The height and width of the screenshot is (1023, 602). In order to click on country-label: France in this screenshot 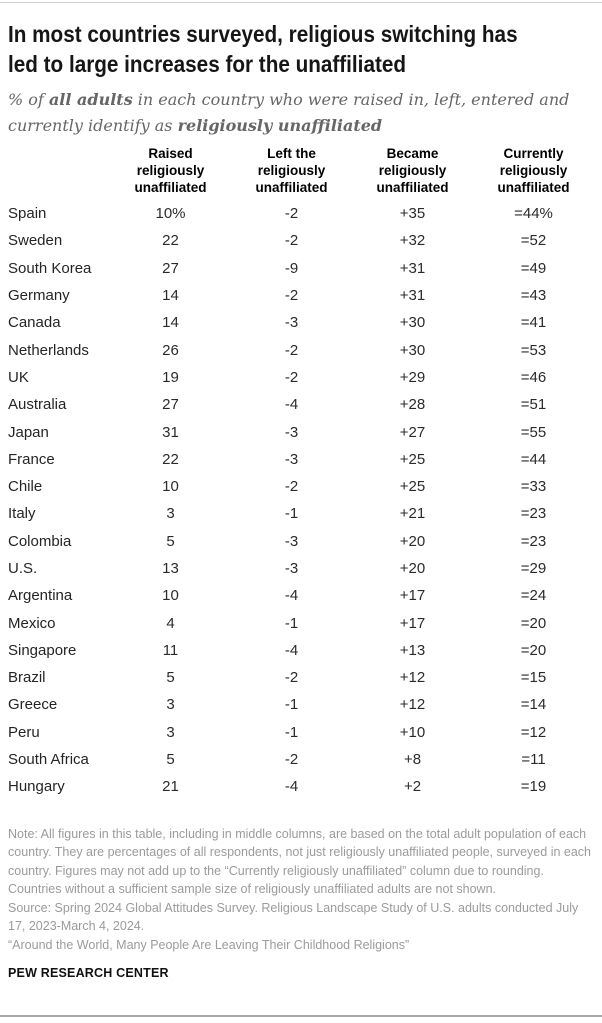, I will do `click(31, 459)`.